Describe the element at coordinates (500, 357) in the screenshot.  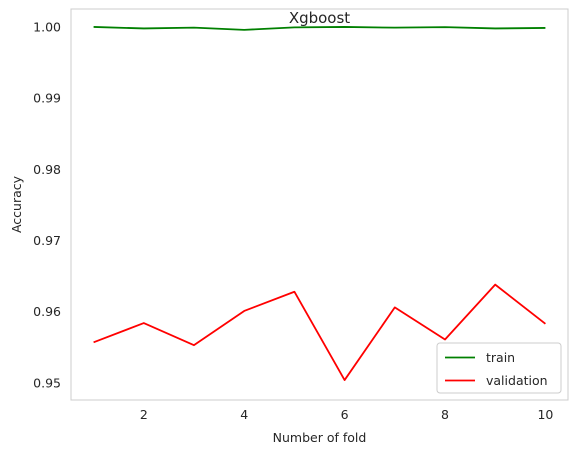
I see `legend-label-train: train` at that location.